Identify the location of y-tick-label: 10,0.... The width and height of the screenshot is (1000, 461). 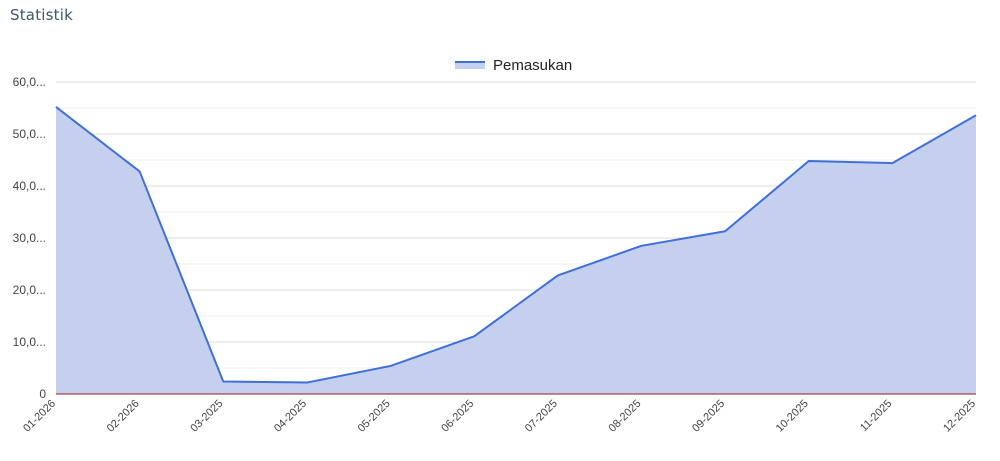
(29, 342).